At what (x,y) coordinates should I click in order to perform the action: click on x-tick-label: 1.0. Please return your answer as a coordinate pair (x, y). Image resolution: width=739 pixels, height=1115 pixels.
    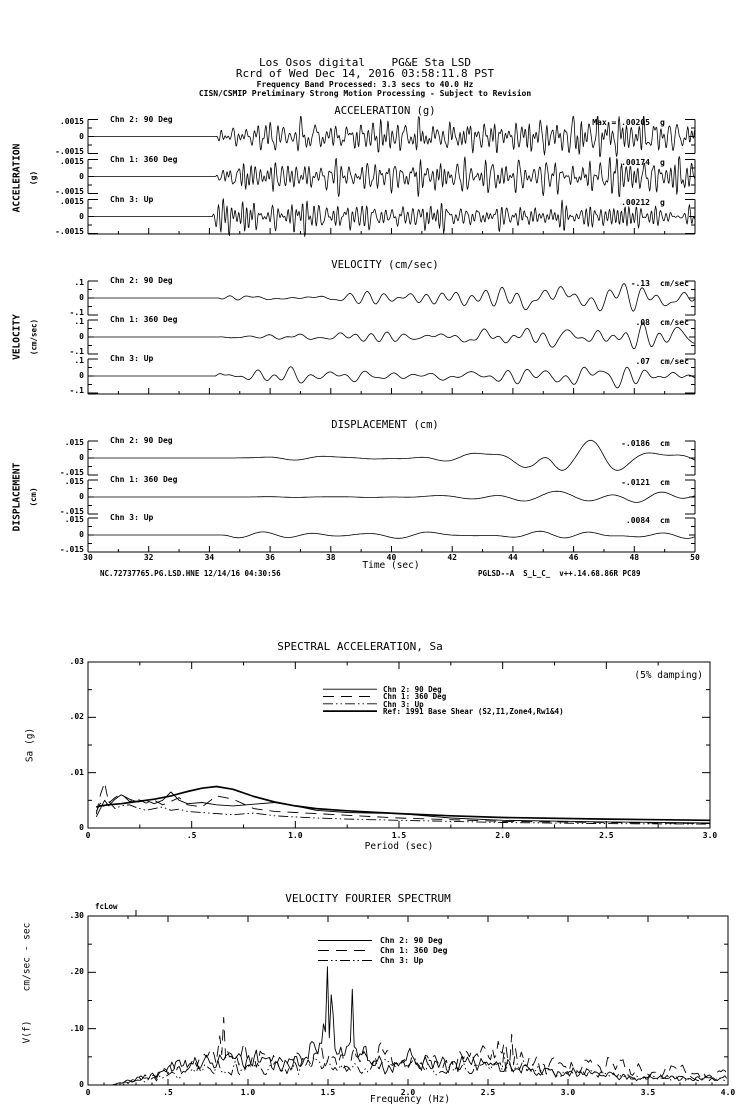
    Looking at the image, I should click on (295, 835).